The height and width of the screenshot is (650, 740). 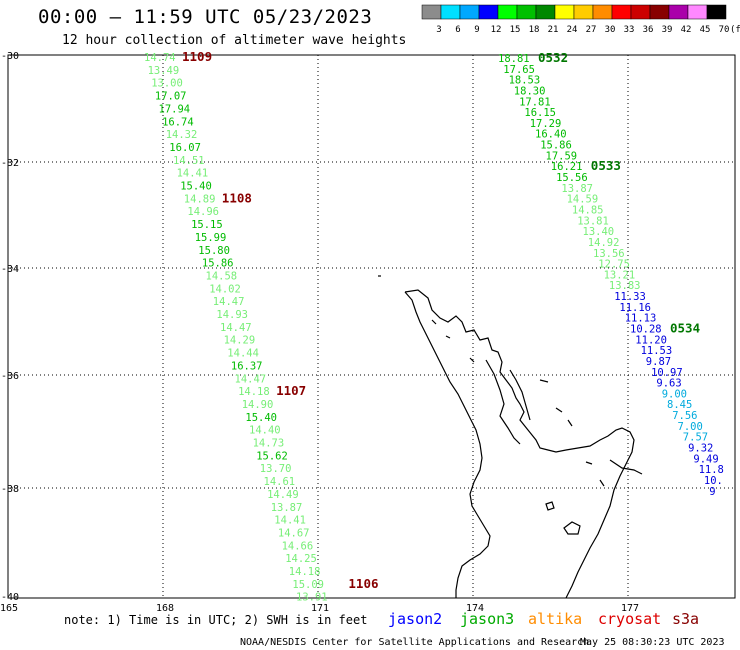 What do you see at coordinates (540, 113) in the screenshot?
I see `swh-value: 16.15` at bounding box center [540, 113].